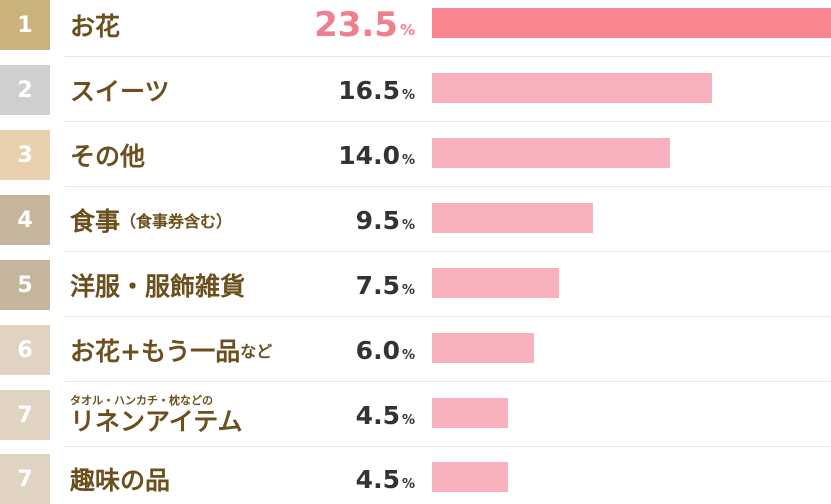 The height and width of the screenshot is (504, 831). I want to click on category-label-note: （食事券含む）, so click(176, 221).